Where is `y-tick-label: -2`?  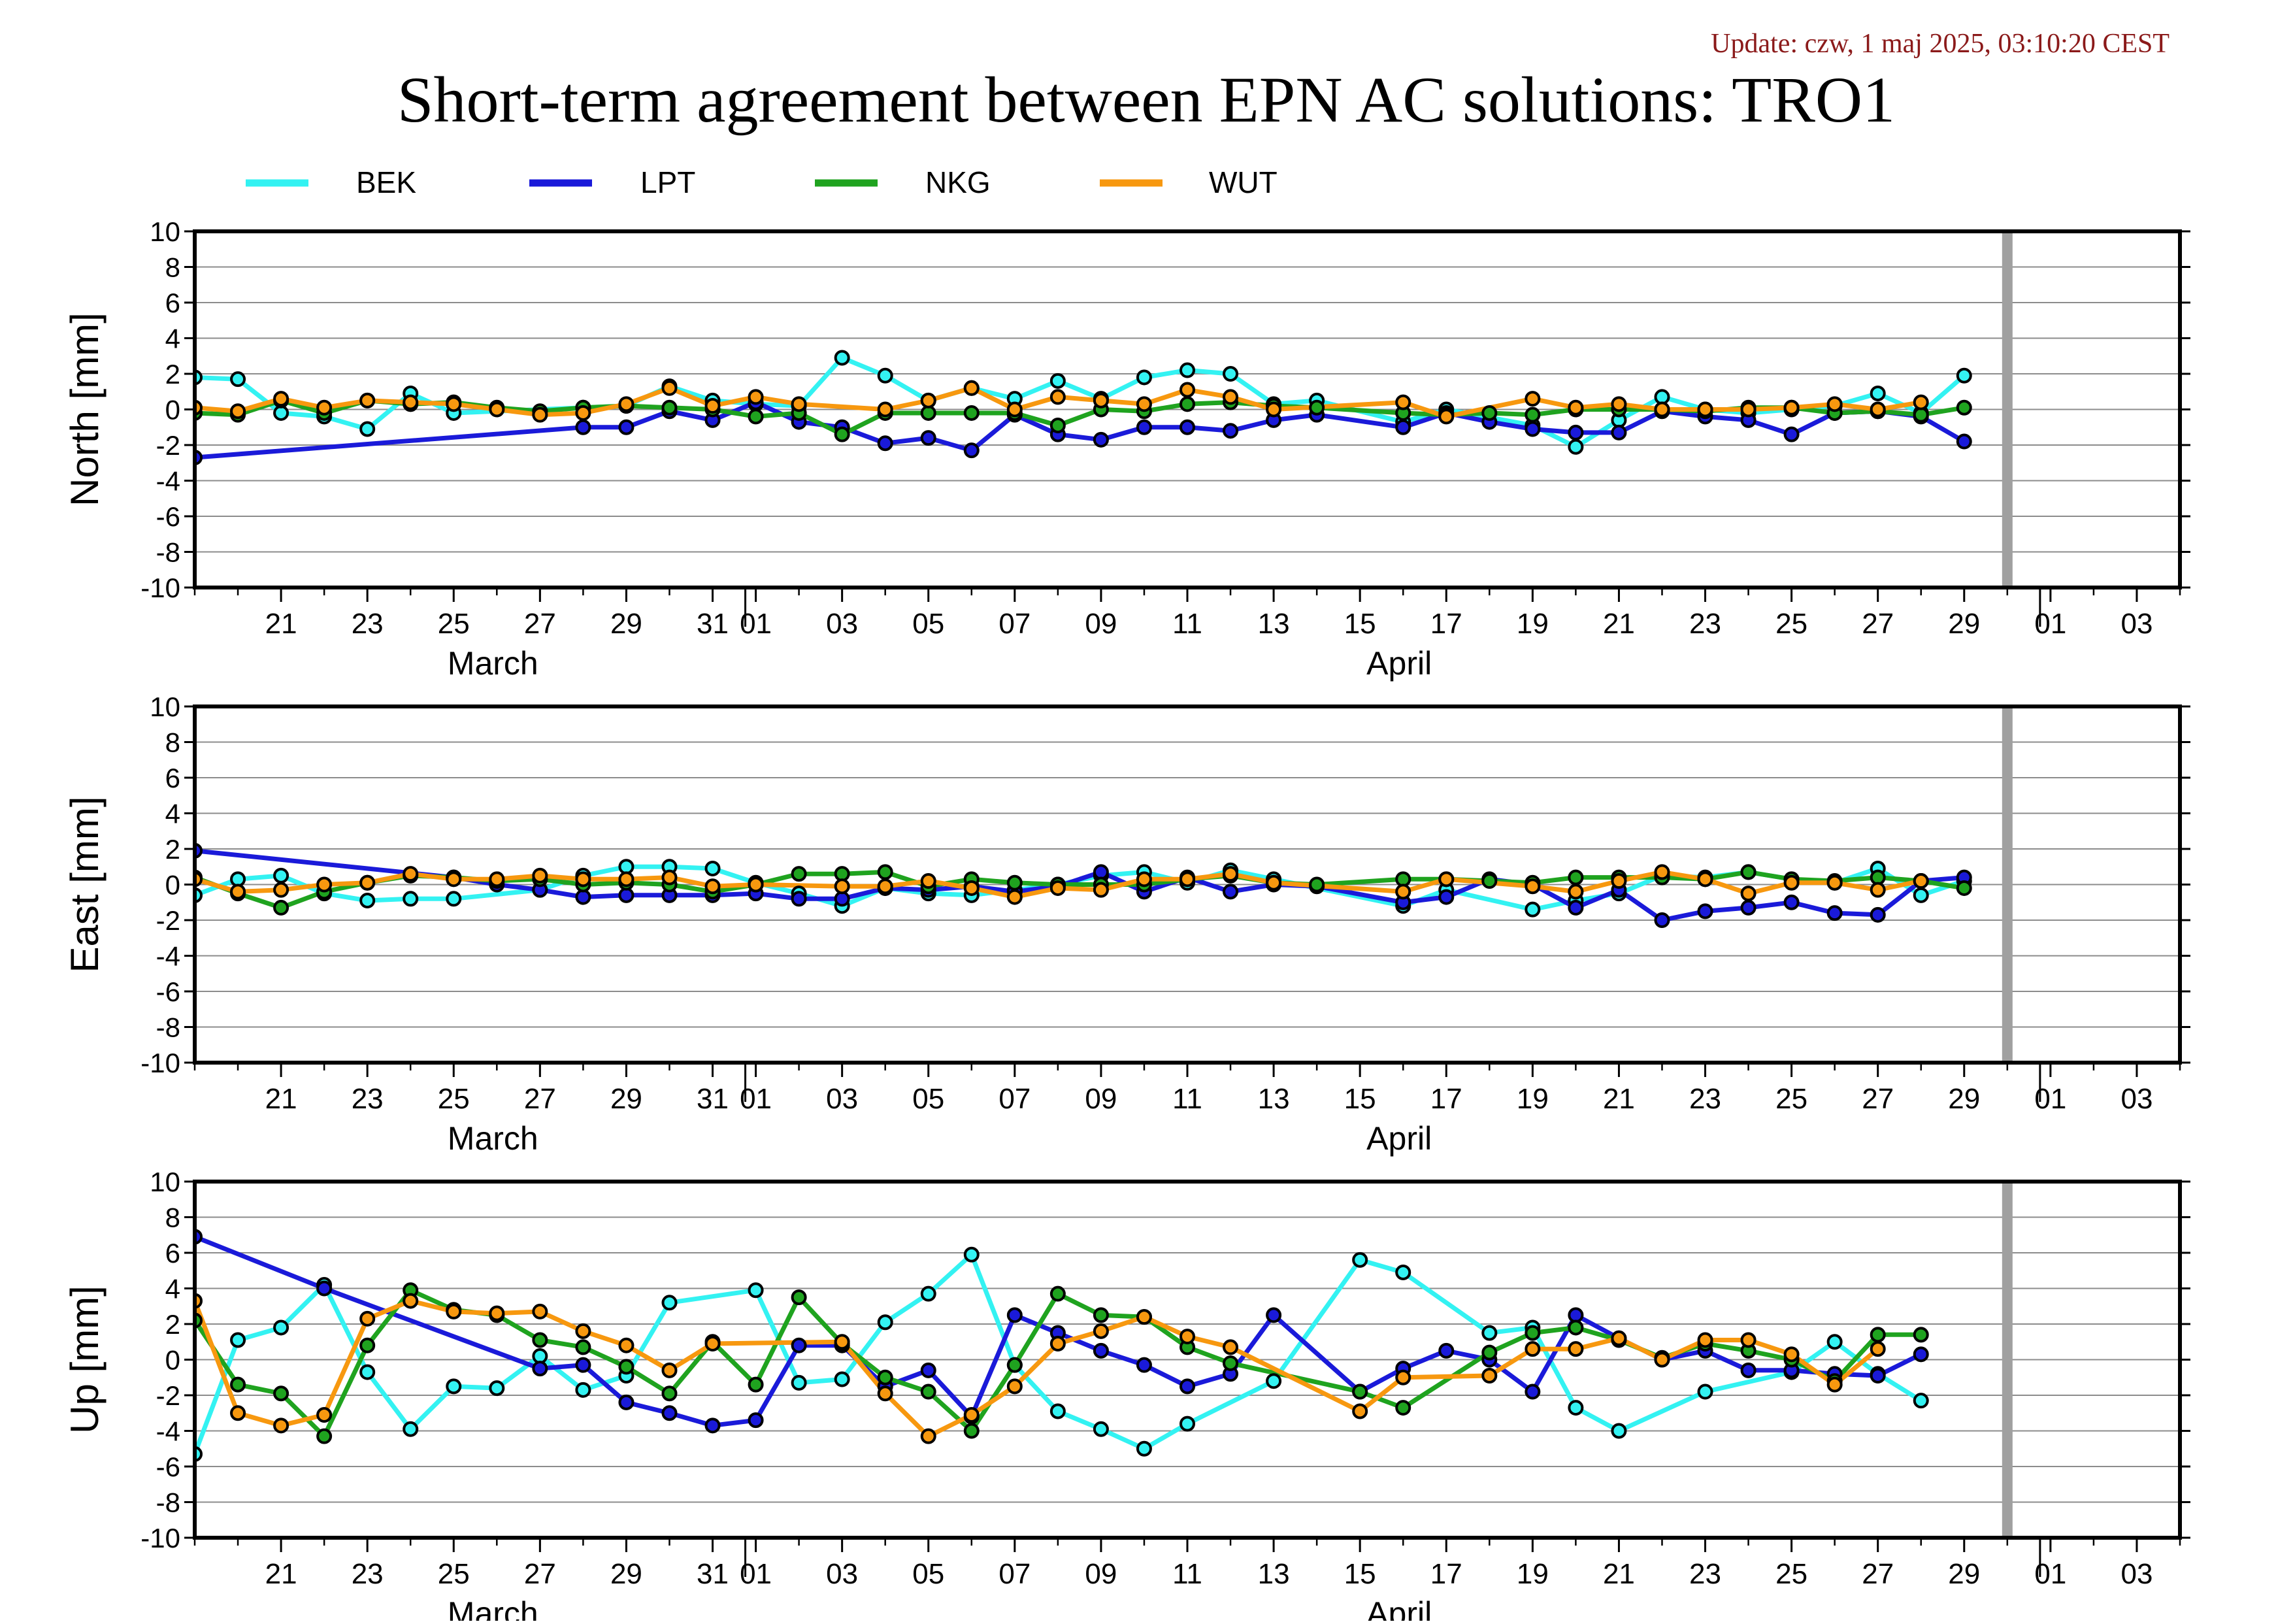
y-tick-label: -2 is located at coordinates (168, 445).